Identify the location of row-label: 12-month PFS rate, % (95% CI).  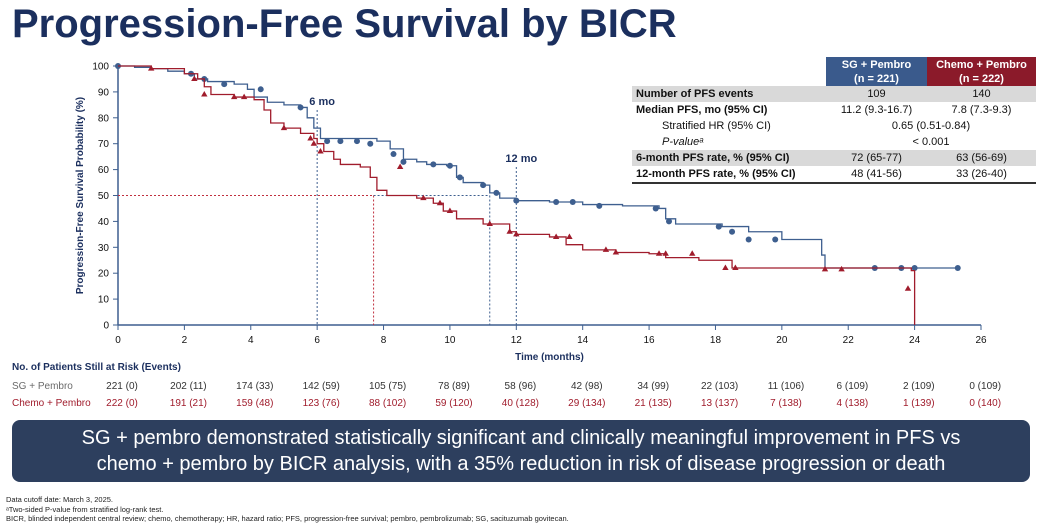
(716, 174).